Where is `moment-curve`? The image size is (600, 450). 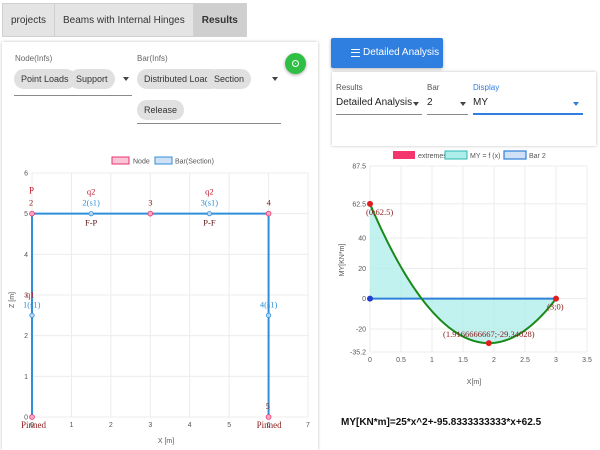
moment-curve is located at coordinates (463, 274).